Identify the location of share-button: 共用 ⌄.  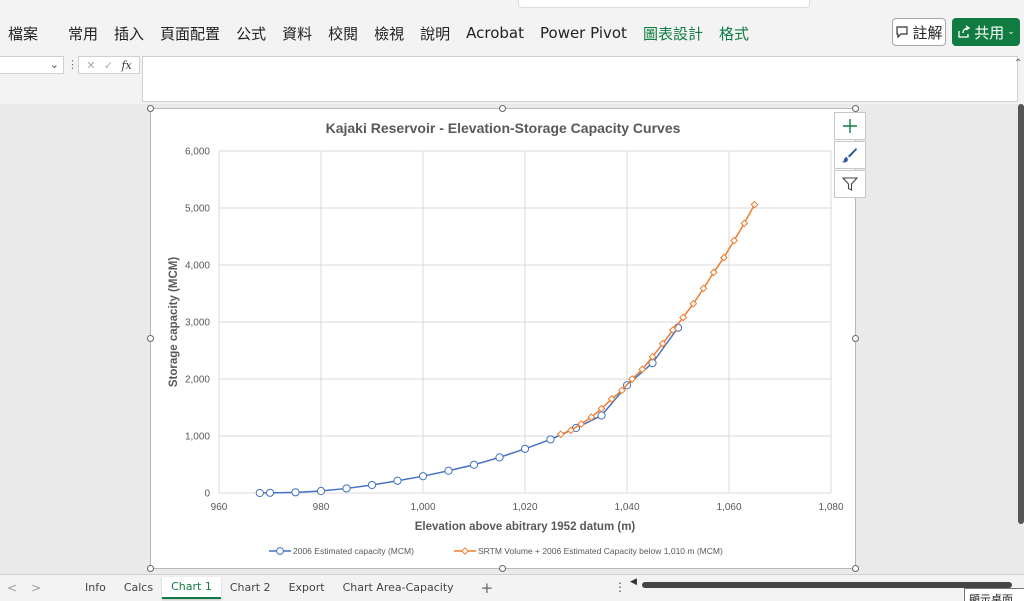
(986, 32).